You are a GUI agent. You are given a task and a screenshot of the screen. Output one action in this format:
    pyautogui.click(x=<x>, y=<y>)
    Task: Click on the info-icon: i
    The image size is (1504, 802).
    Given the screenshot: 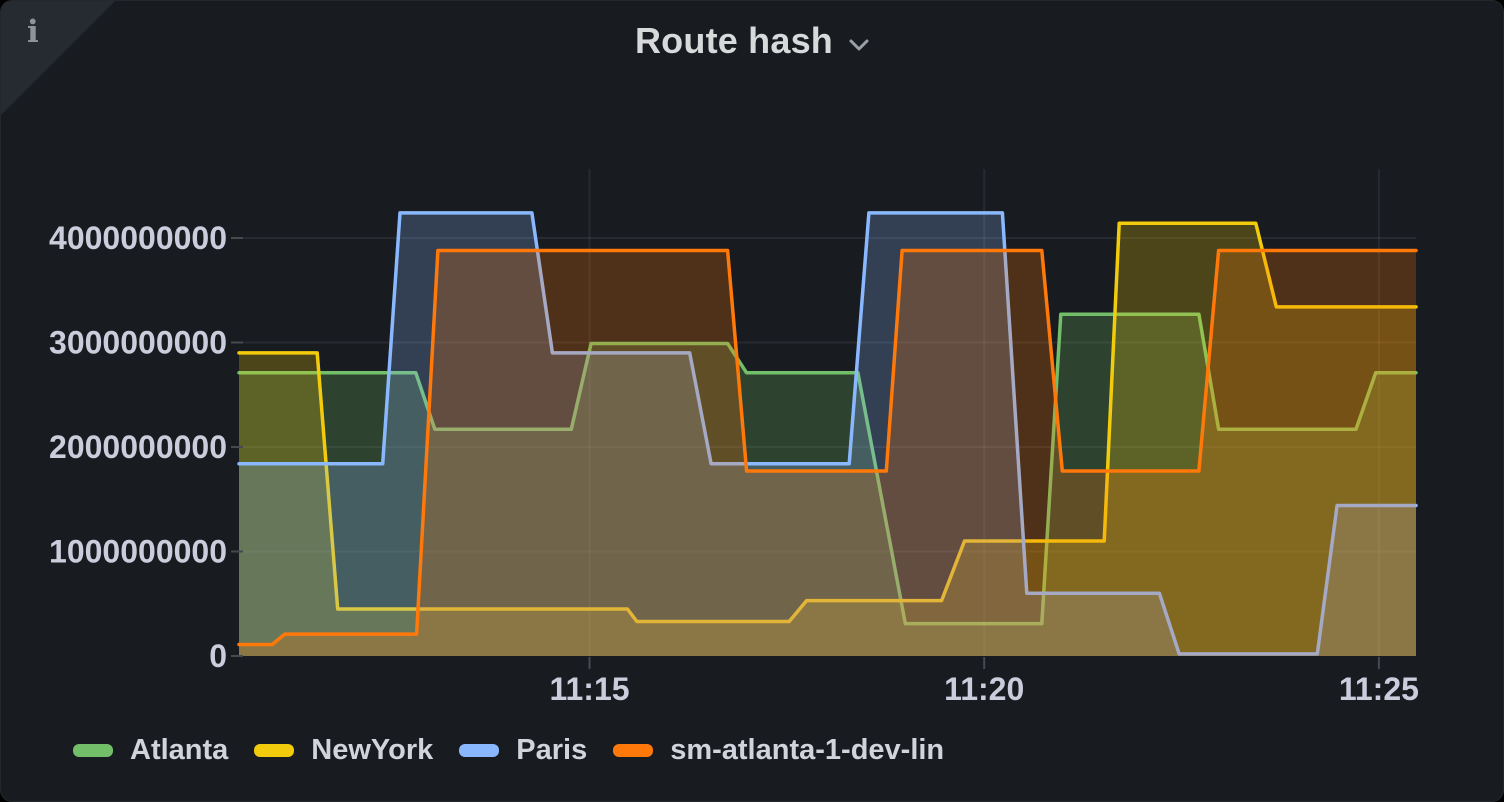 What is the action you would take?
    pyautogui.click(x=33, y=32)
    